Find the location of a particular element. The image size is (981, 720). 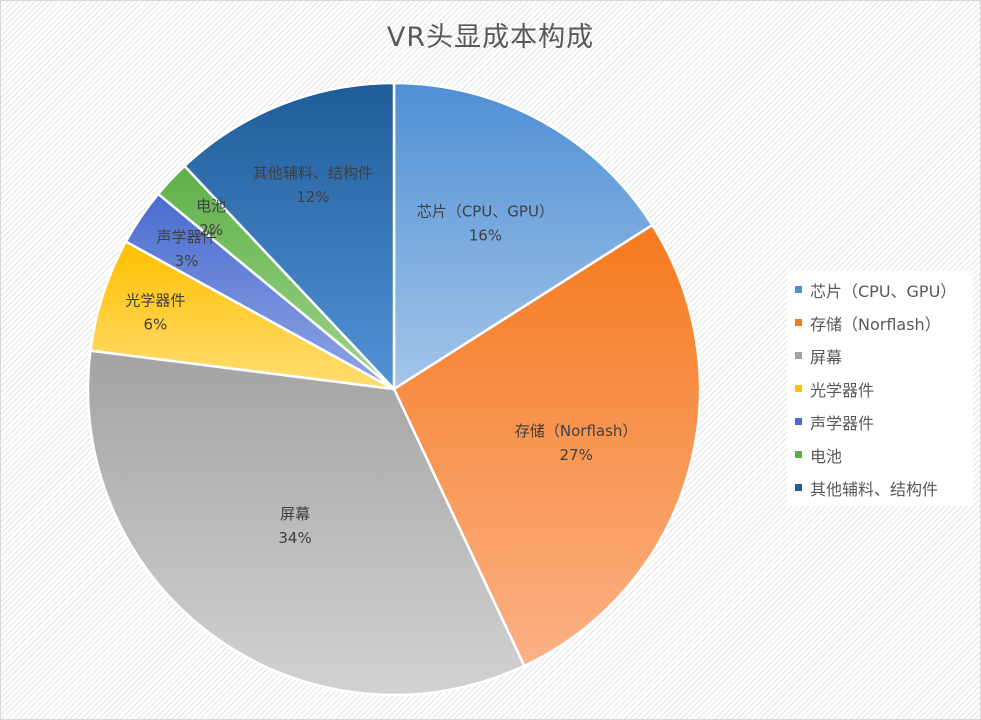

legend-label-0: 芯片（CPU、GPU） is located at coordinates (883, 291).